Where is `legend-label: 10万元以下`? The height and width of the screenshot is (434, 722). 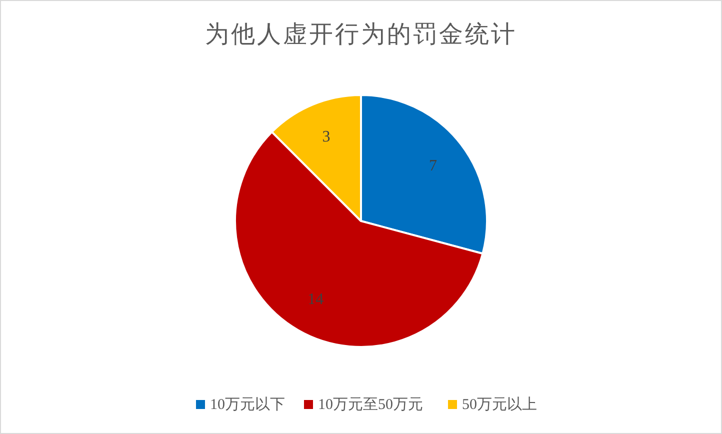 legend-label: 10万元以下 is located at coordinates (247, 404).